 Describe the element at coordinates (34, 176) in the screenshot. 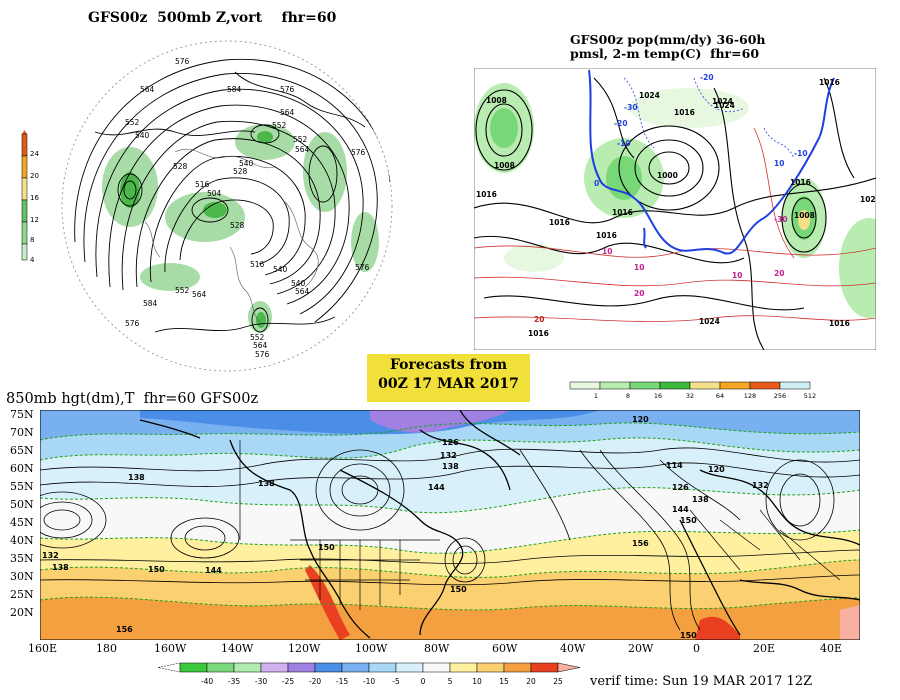

I see `ul-colorbar-tick: 20` at that location.